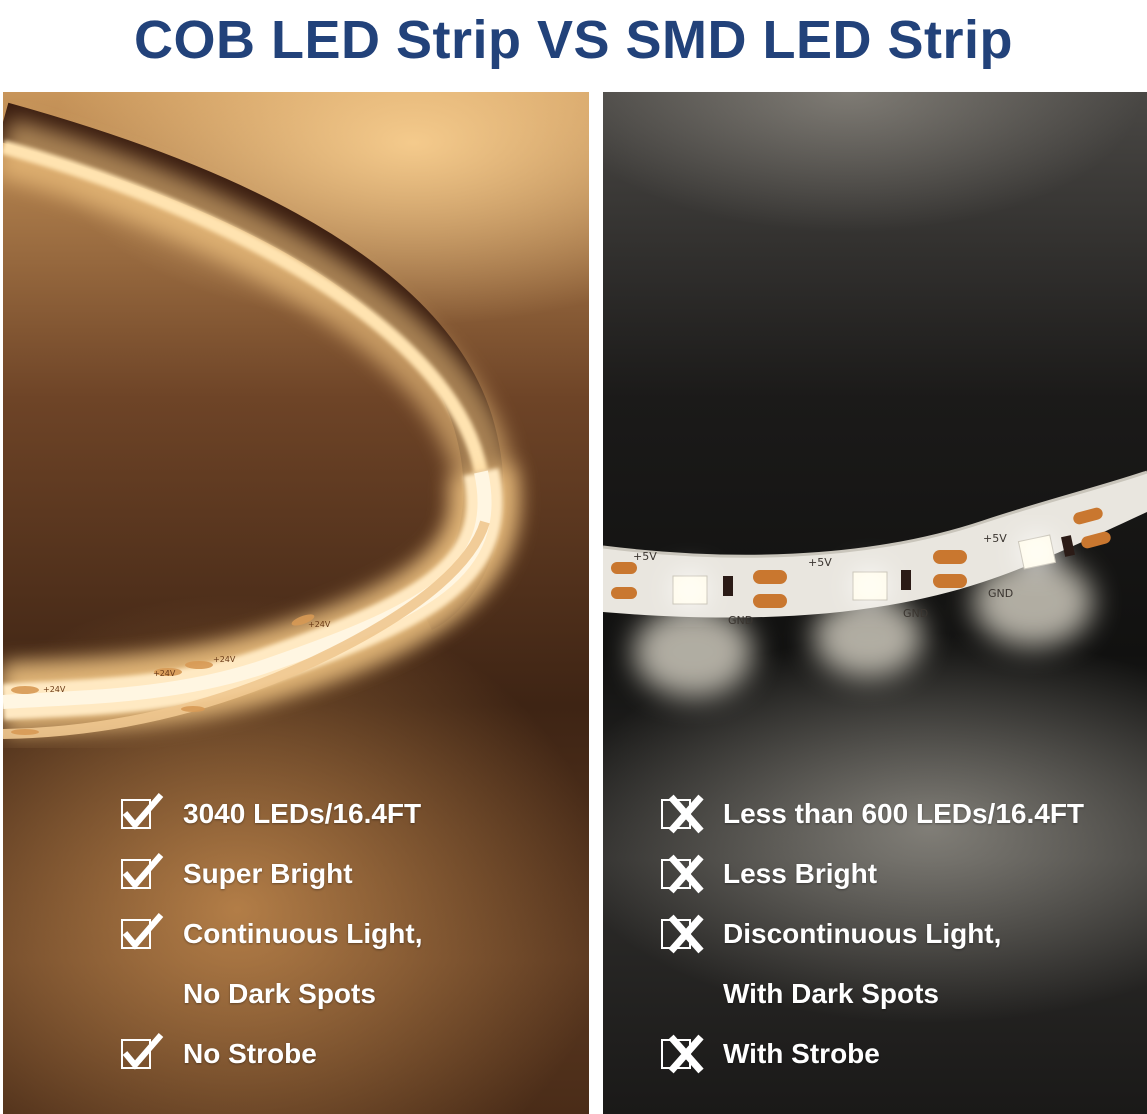  What do you see at coordinates (831, 993) in the screenshot?
I see `feature-text: With Dark Spots` at bounding box center [831, 993].